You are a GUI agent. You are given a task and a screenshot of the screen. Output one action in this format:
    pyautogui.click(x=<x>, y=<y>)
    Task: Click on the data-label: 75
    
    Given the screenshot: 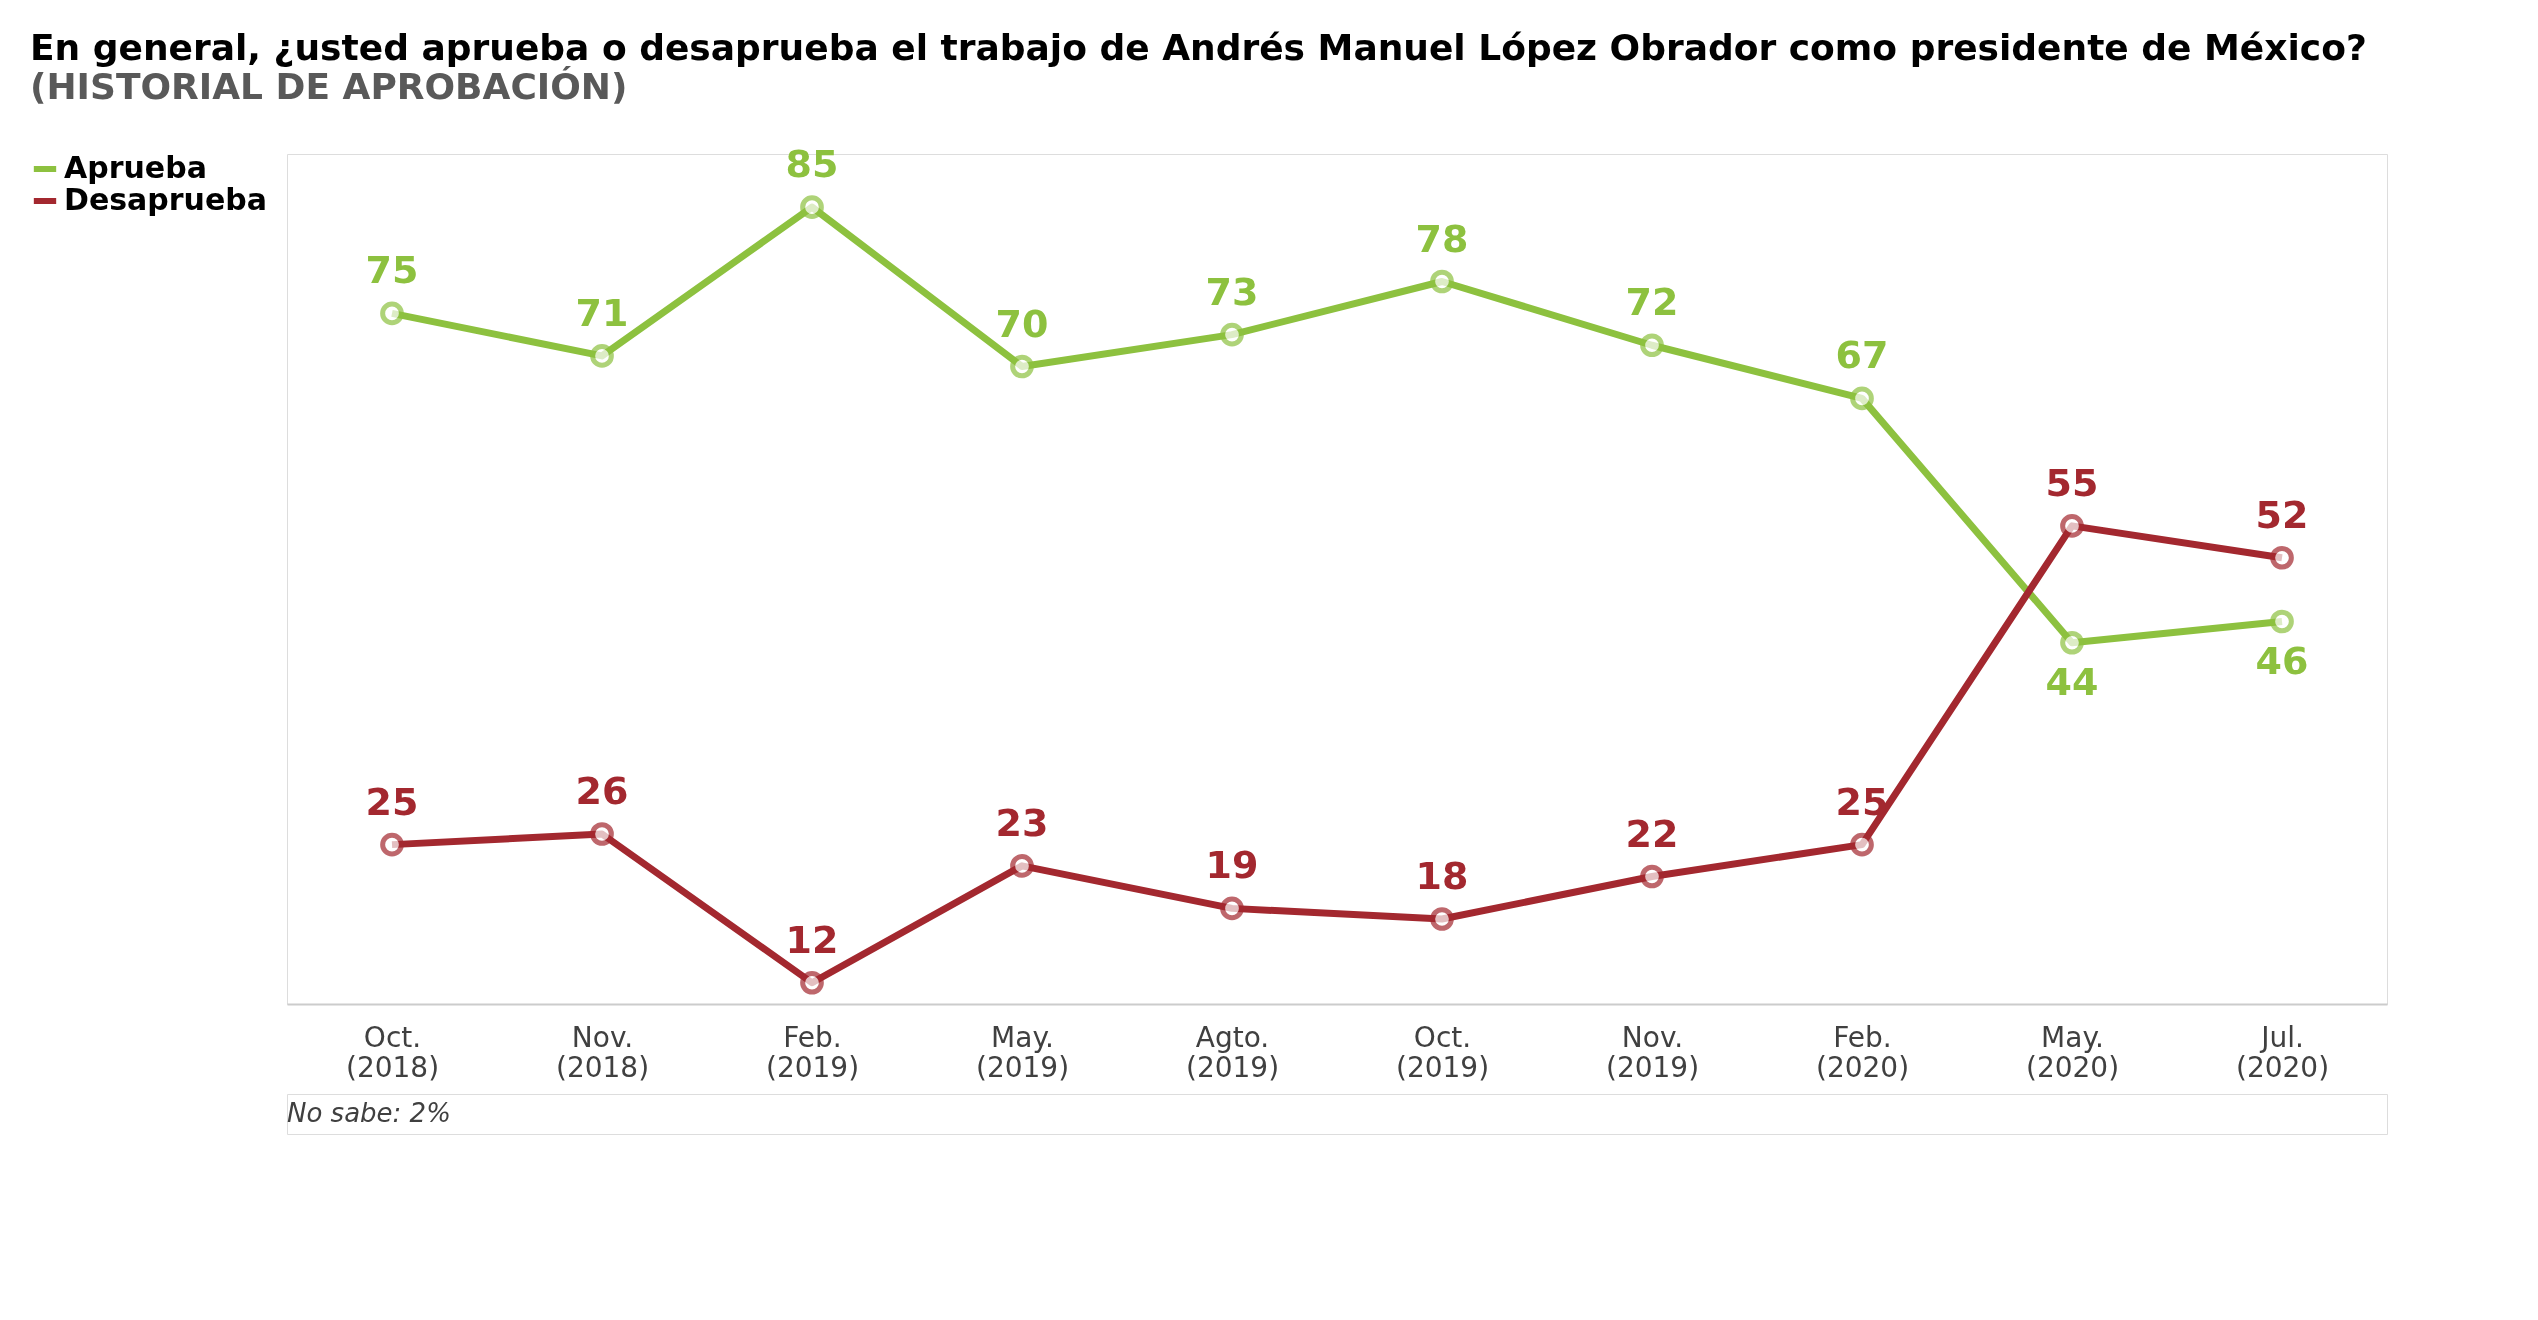 What is the action you would take?
    pyautogui.click(x=392, y=270)
    